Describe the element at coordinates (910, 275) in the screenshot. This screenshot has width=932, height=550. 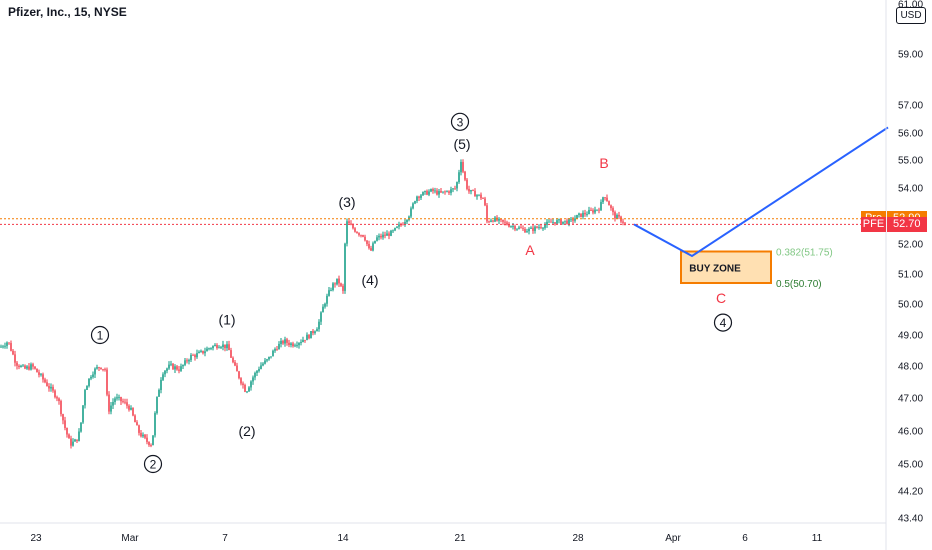
I see `y-tick-label: 51.00` at that location.